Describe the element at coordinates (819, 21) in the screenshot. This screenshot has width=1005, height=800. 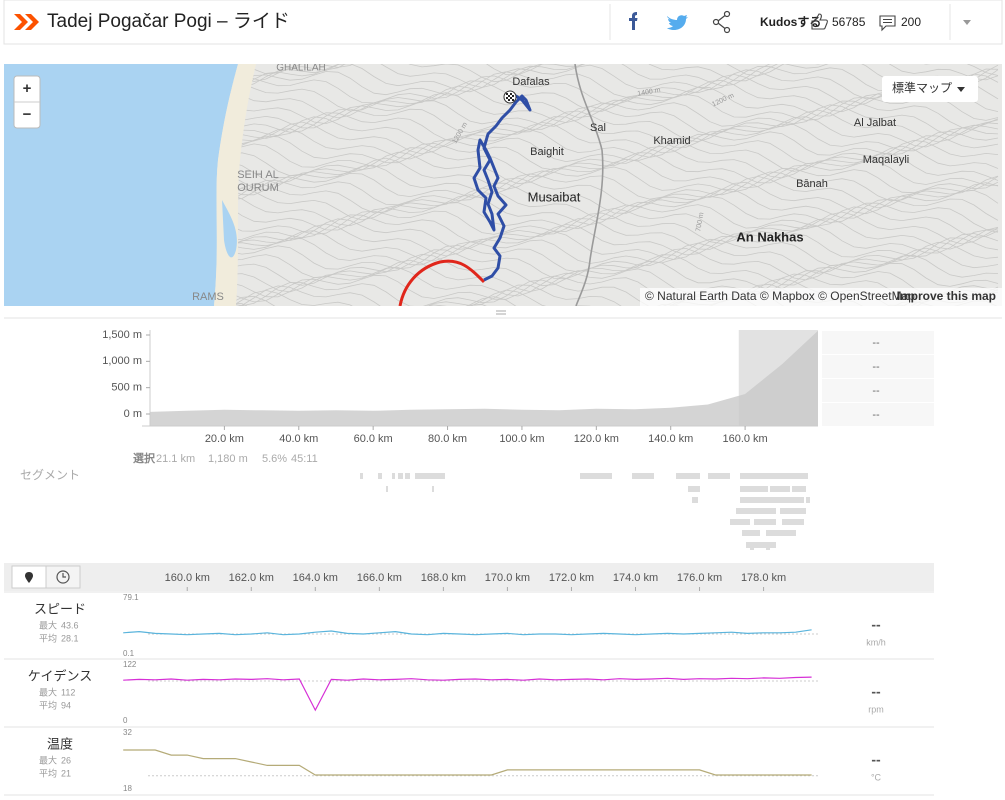
I see `kudos-icon` at that location.